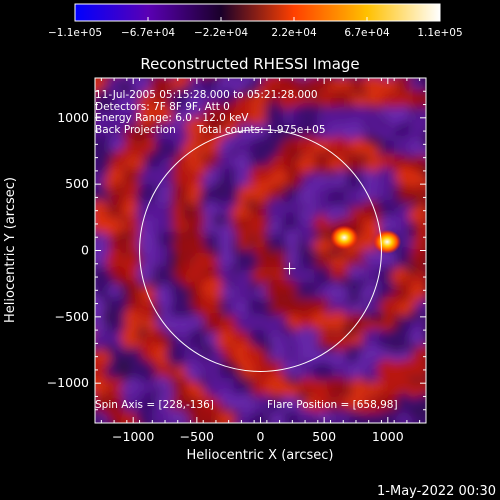 Image resolution: width=500 pixels, height=500 pixels. What do you see at coordinates (257, 12) in the screenshot?
I see `colorbar` at bounding box center [257, 12].